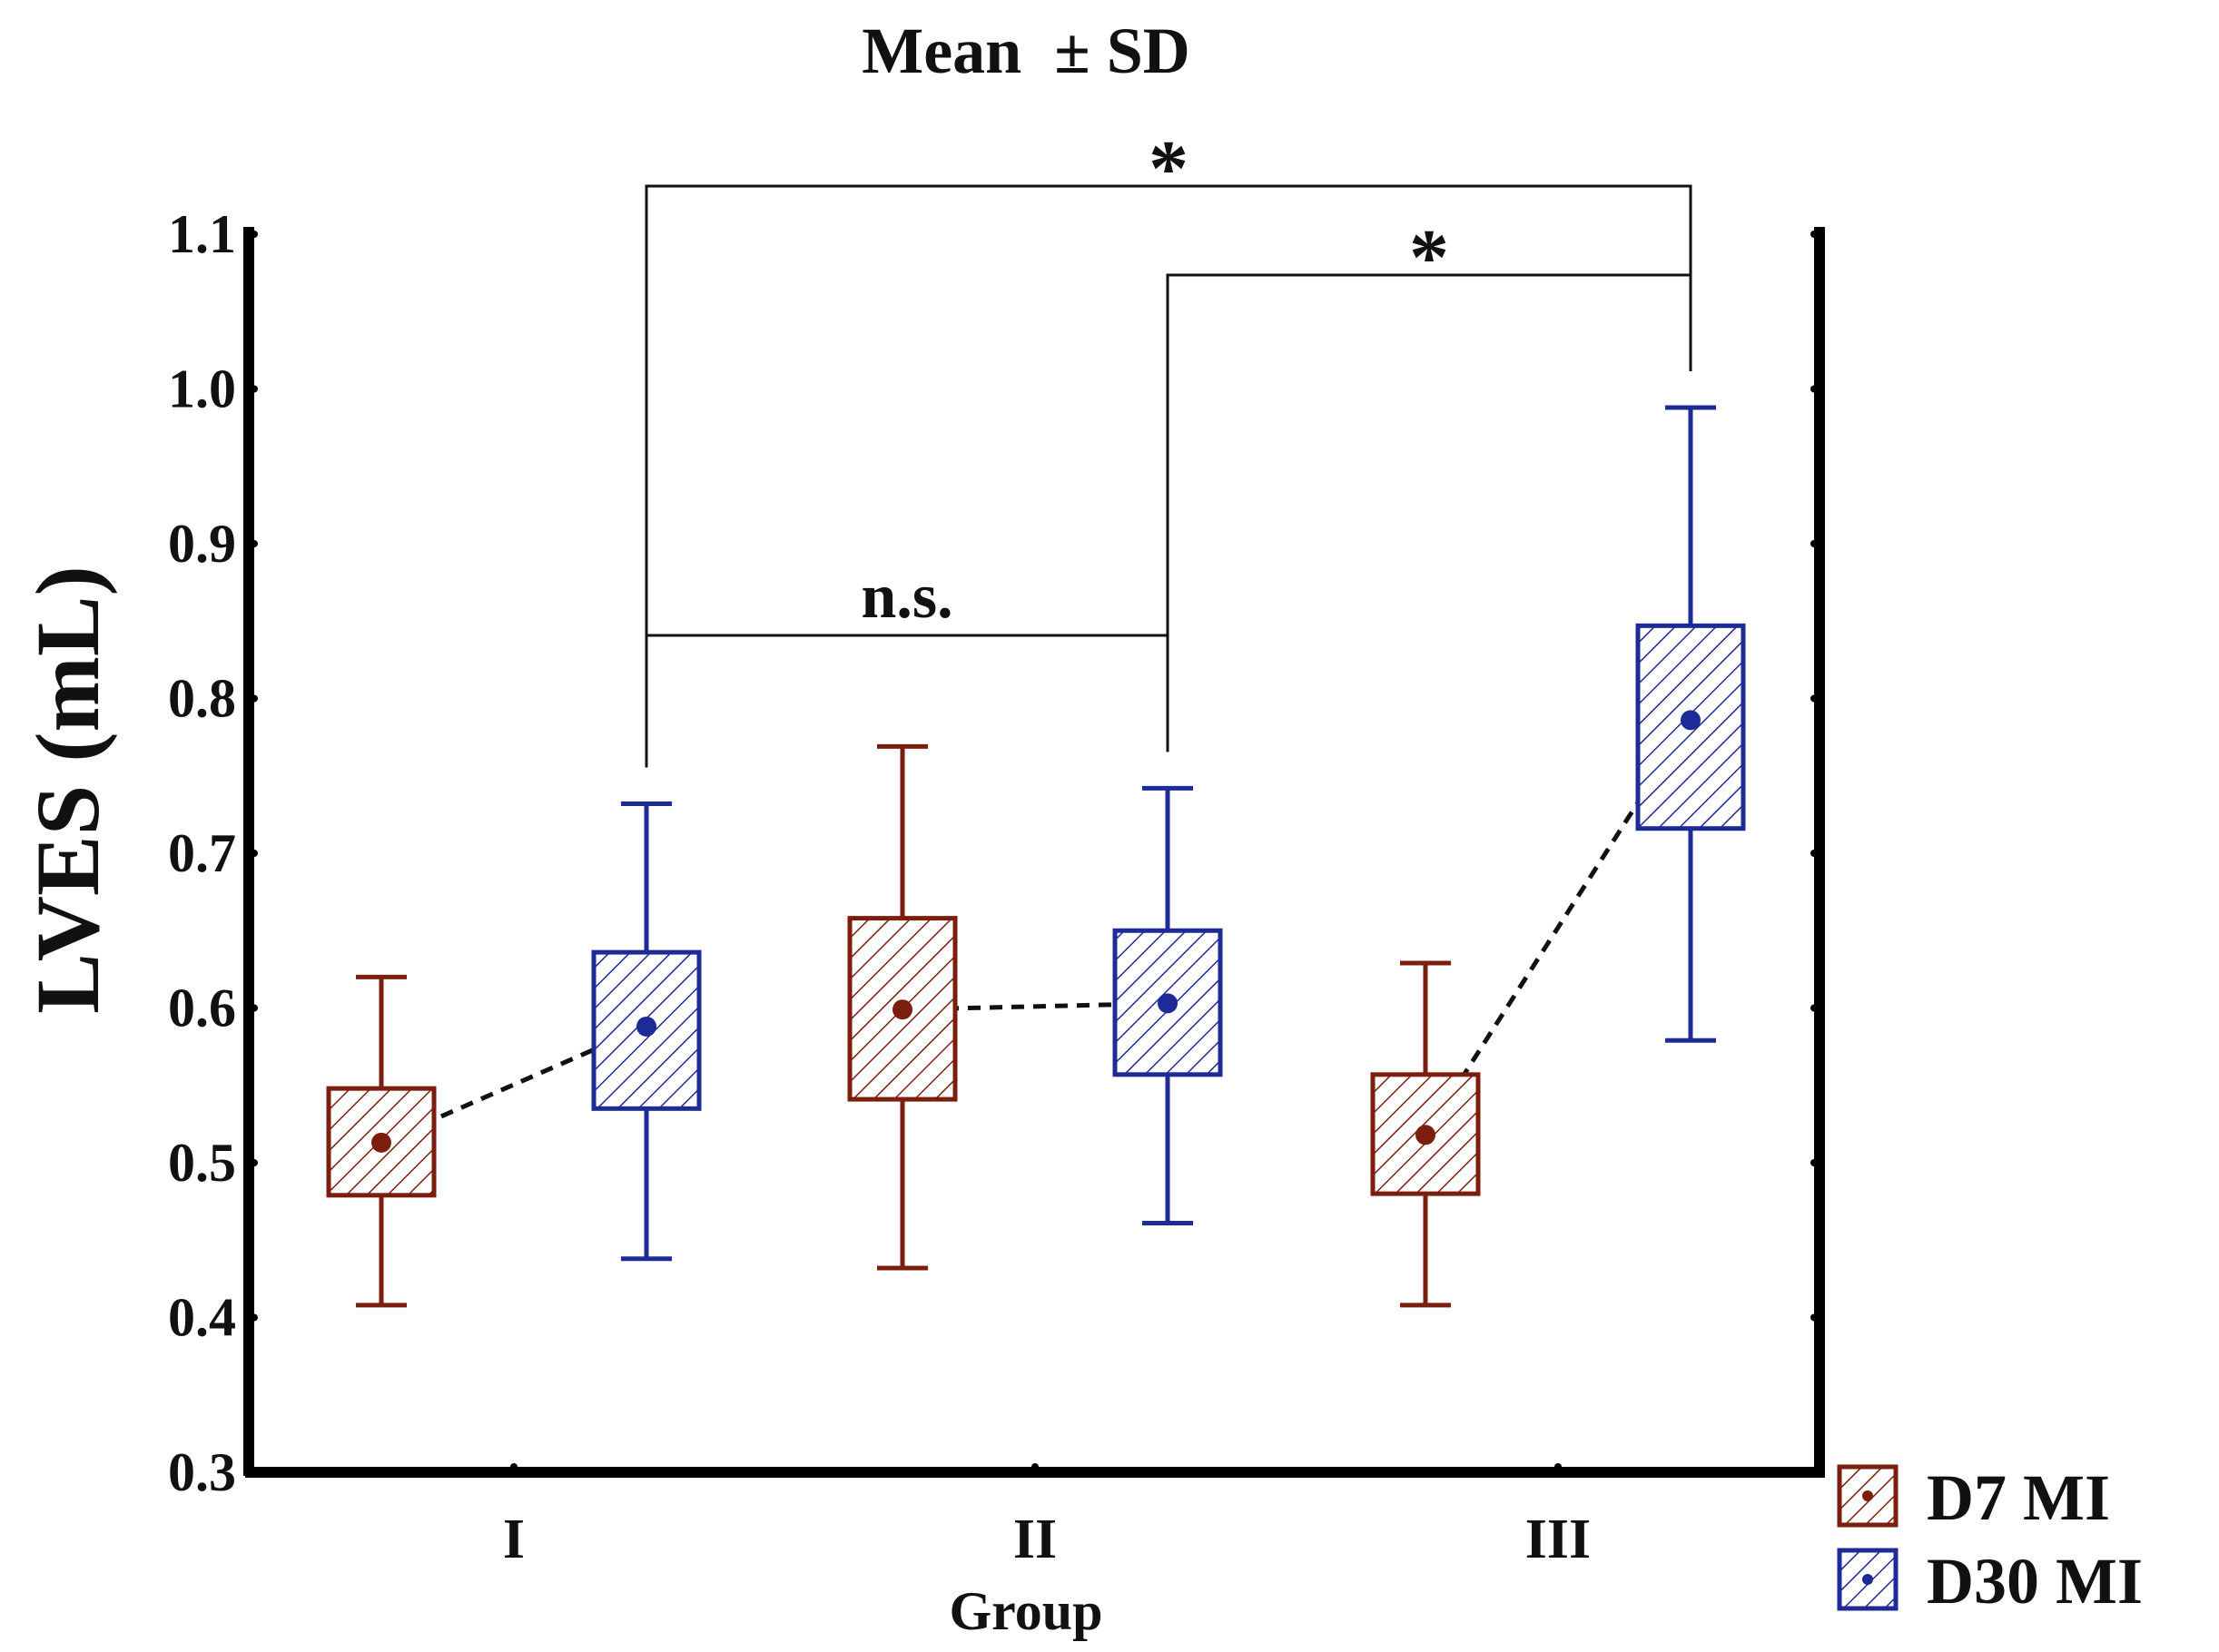 The width and height of the screenshot is (2219, 1652). I want to click on y-tick-label: 1.1, so click(202, 234).